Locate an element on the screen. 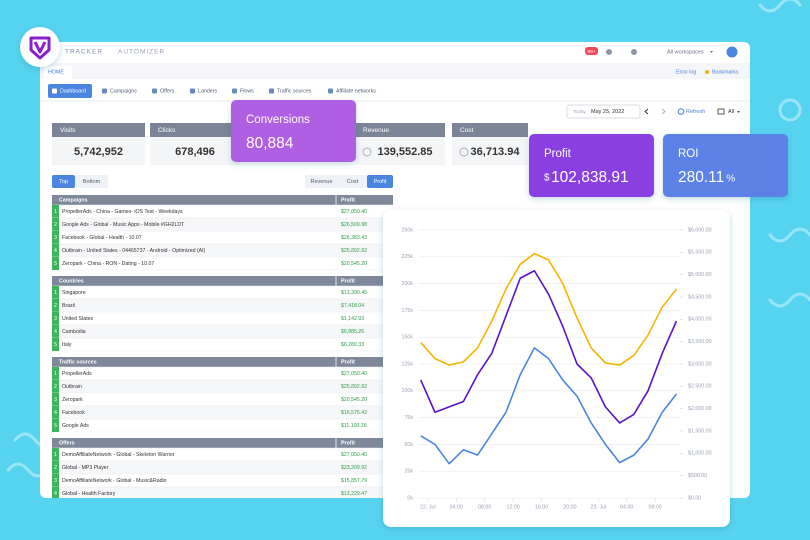  help-icon is located at coordinates (609, 52).